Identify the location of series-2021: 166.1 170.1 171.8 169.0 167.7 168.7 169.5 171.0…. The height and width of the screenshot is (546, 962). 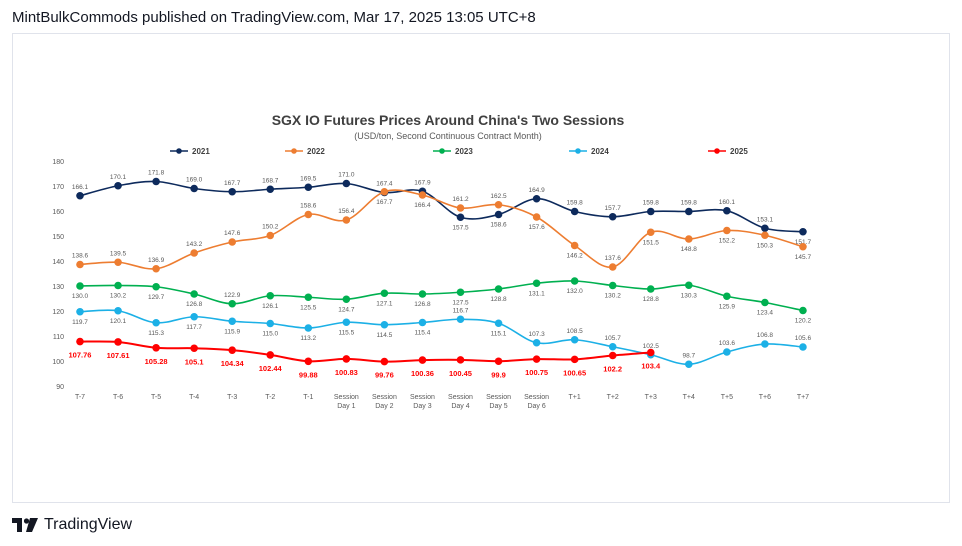
(442, 208).